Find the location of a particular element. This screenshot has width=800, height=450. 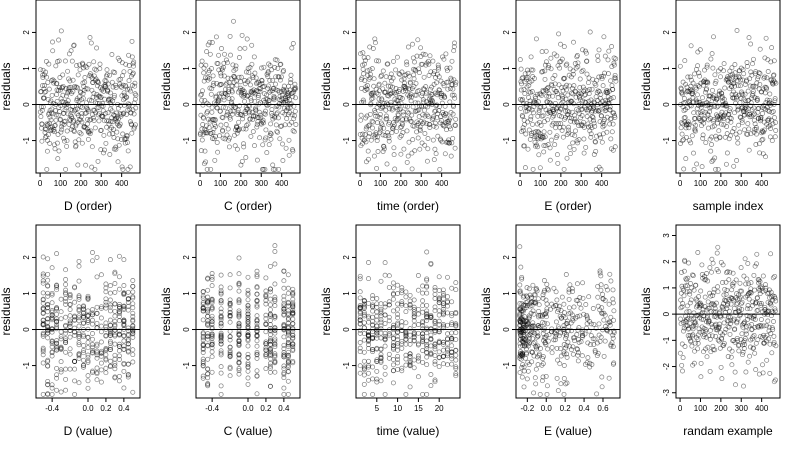

x-tick-label: 400 is located at coordinates (442, 183).